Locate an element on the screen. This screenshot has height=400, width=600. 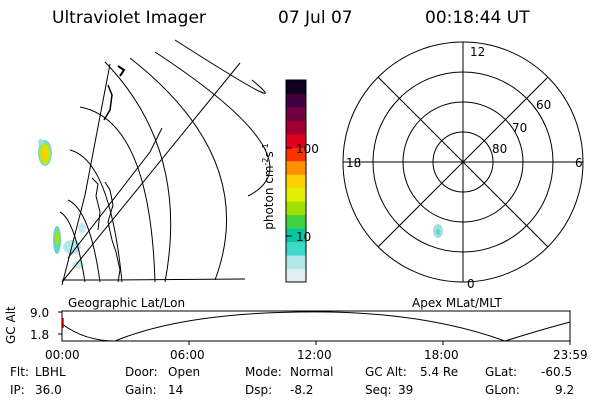
geographic-panel-label: Geographic Lat/Lon is located at coordinates (127, 303).